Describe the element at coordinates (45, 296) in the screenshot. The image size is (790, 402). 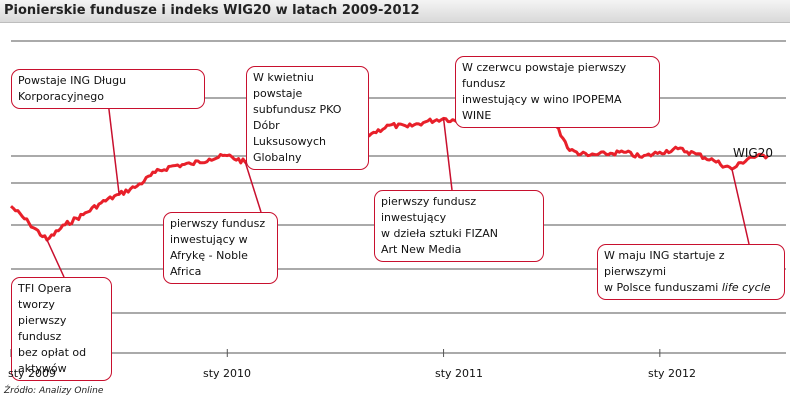
I see `annotation-text-line: TFI Opera tworzy` at that location.